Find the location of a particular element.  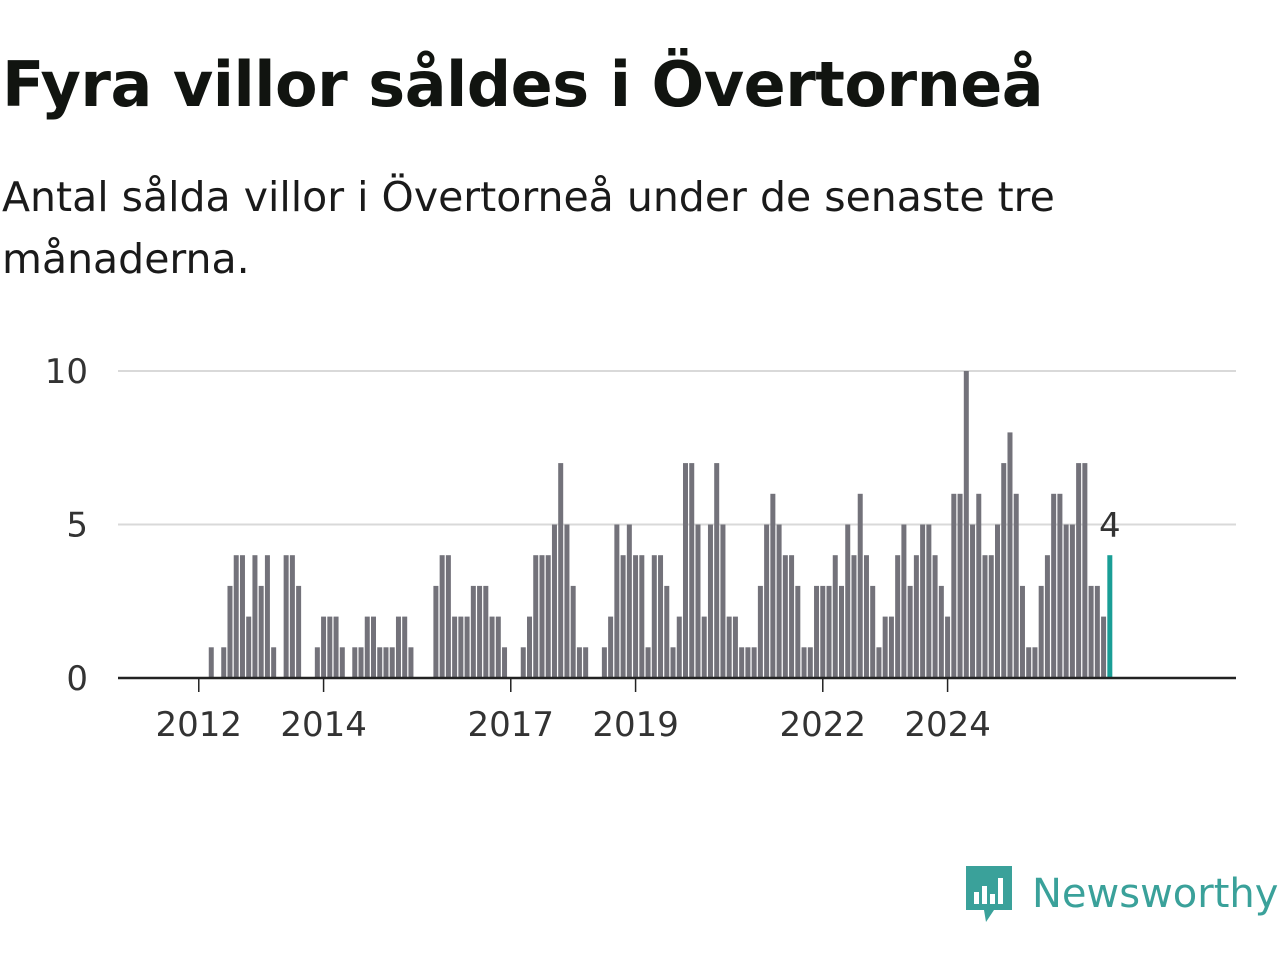

x-tick-label: 2022 is located at coordinates (823, 725).